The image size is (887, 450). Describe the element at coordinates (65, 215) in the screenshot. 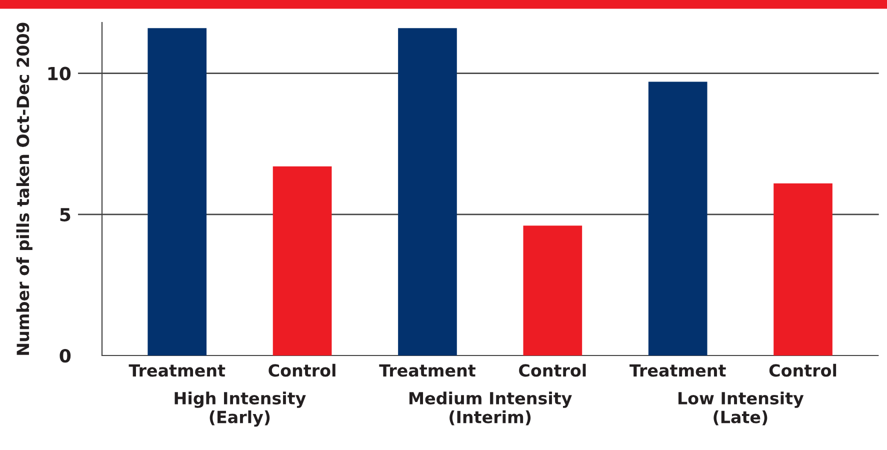

I see `y-tick-label: 5` at that location.